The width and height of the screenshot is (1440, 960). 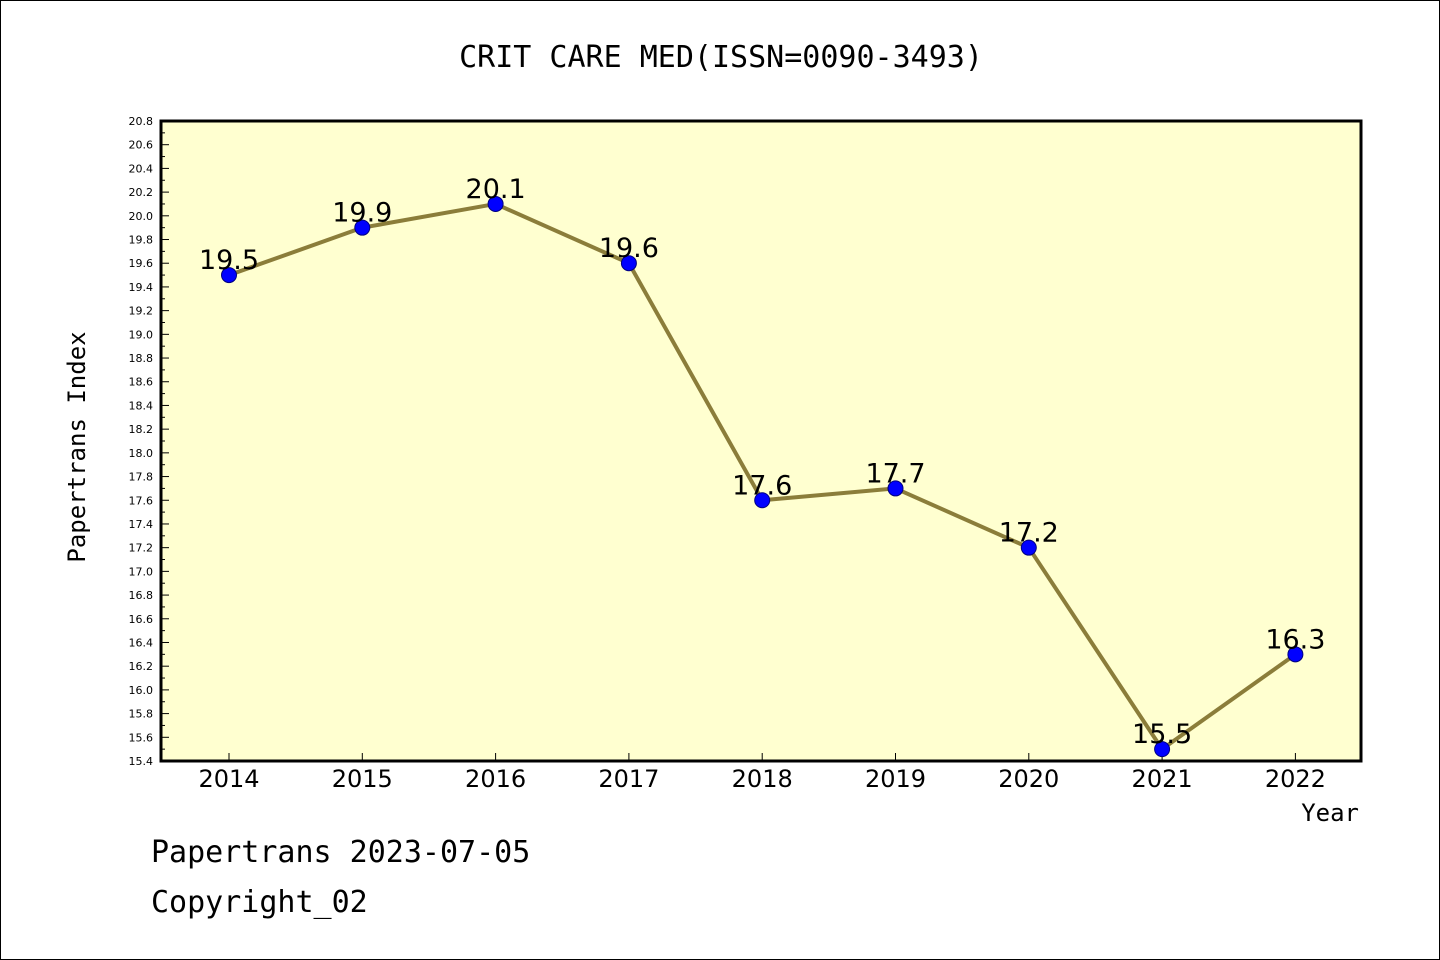 I want to click on x-tick-label: 2020, so click(x=1028, y=779).